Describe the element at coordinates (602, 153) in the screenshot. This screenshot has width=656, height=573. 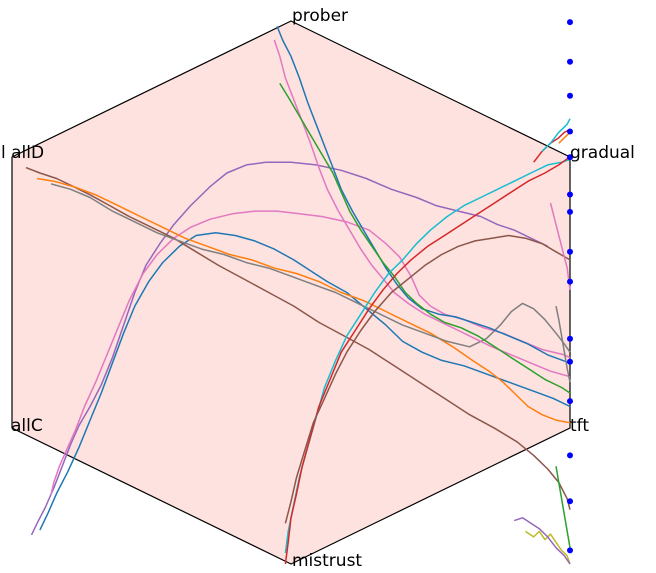
I see `vertex-label-gradual: gradual` at that location.